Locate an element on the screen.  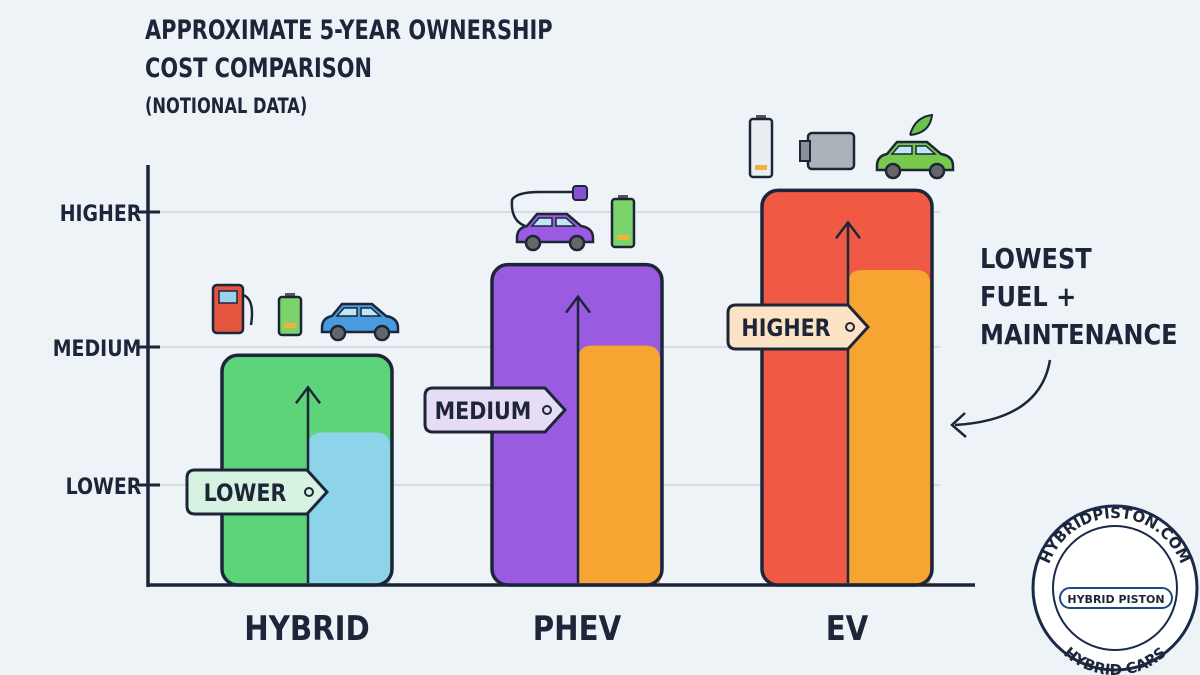
bar-group-hybrid is located at coordinates (307, 470).